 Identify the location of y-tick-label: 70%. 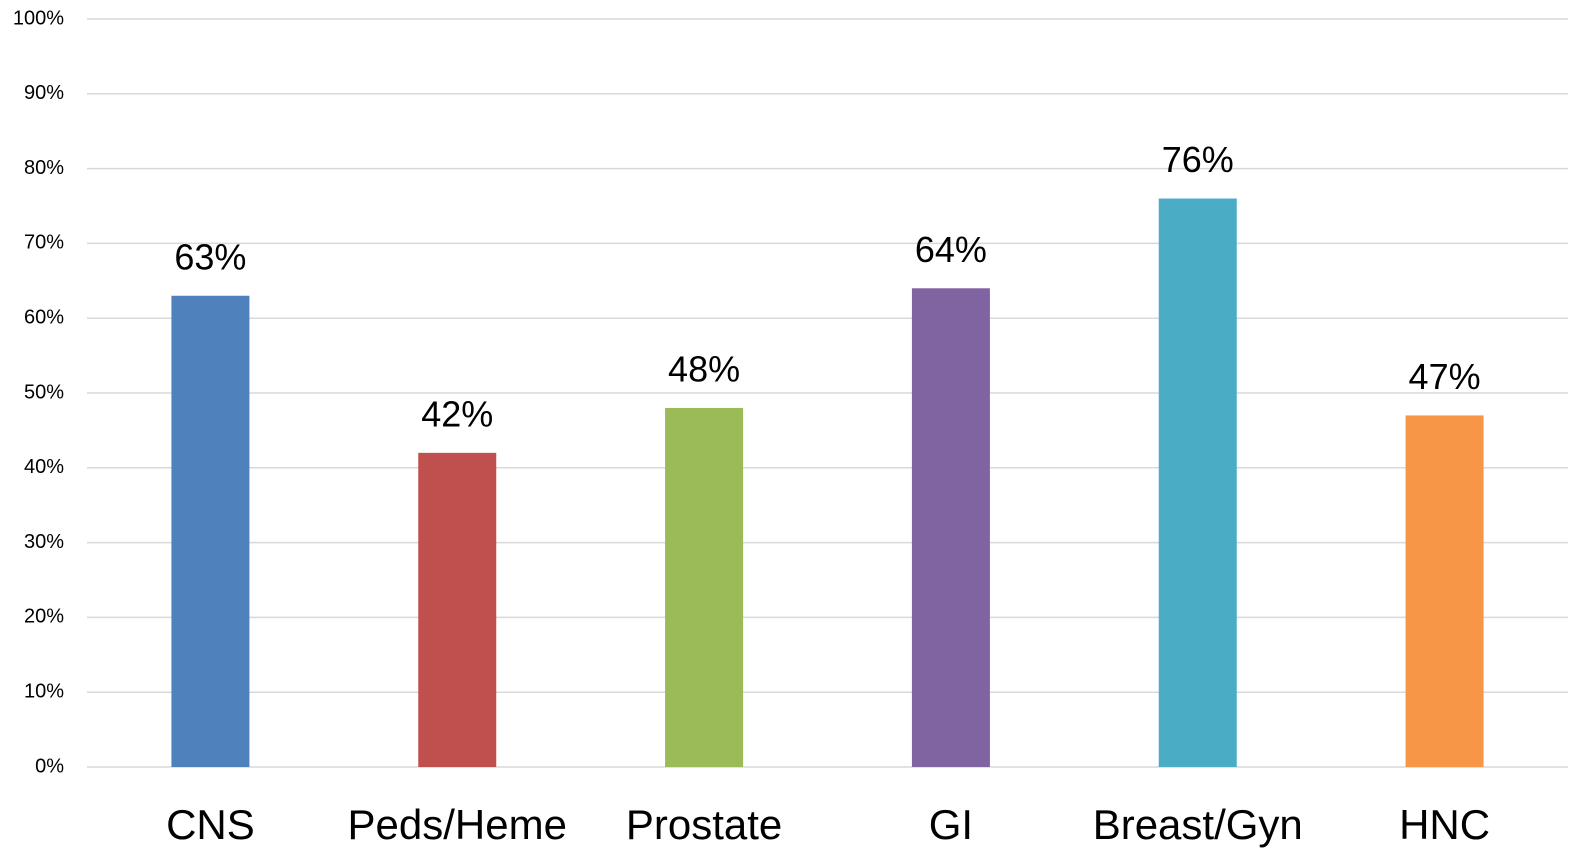
(44, 243).